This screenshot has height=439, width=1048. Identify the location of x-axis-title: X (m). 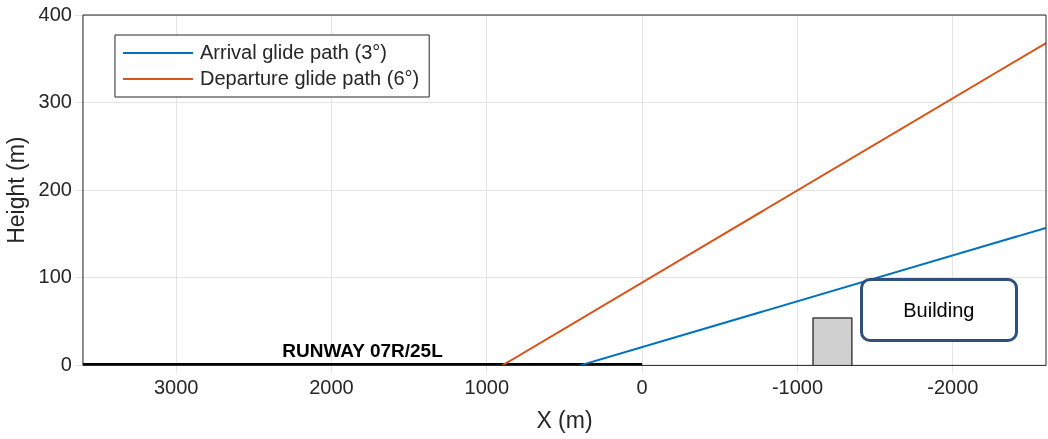
(564, 419).